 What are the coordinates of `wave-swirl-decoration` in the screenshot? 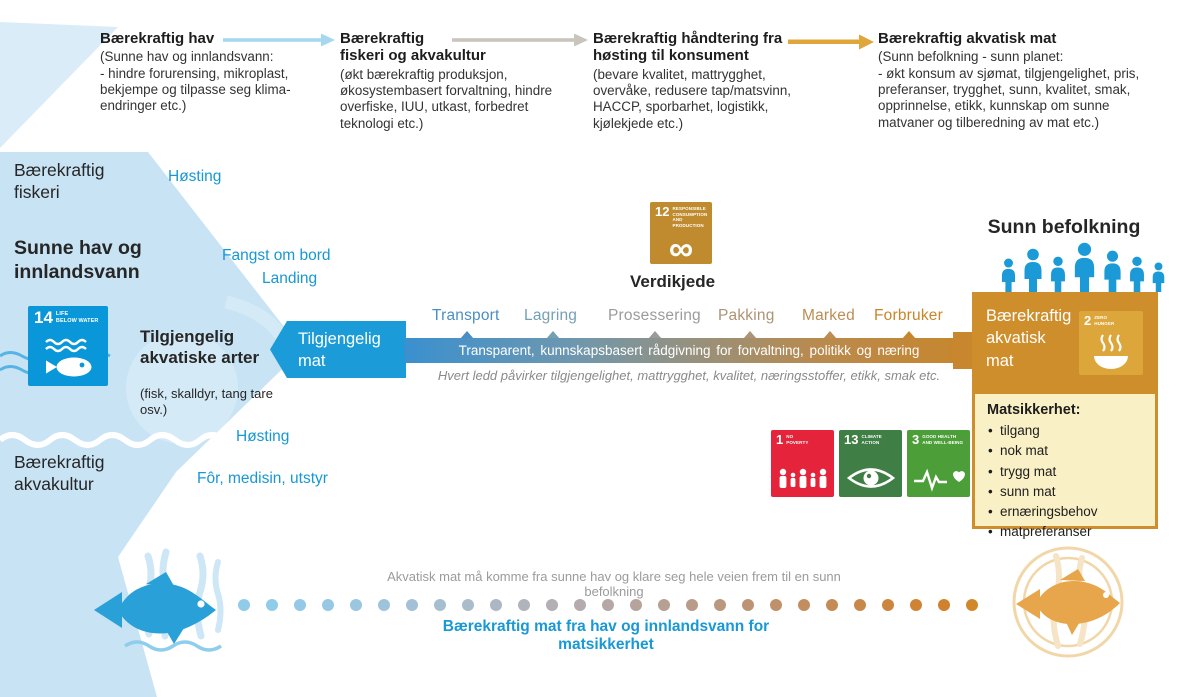 It's located at (182, 388).